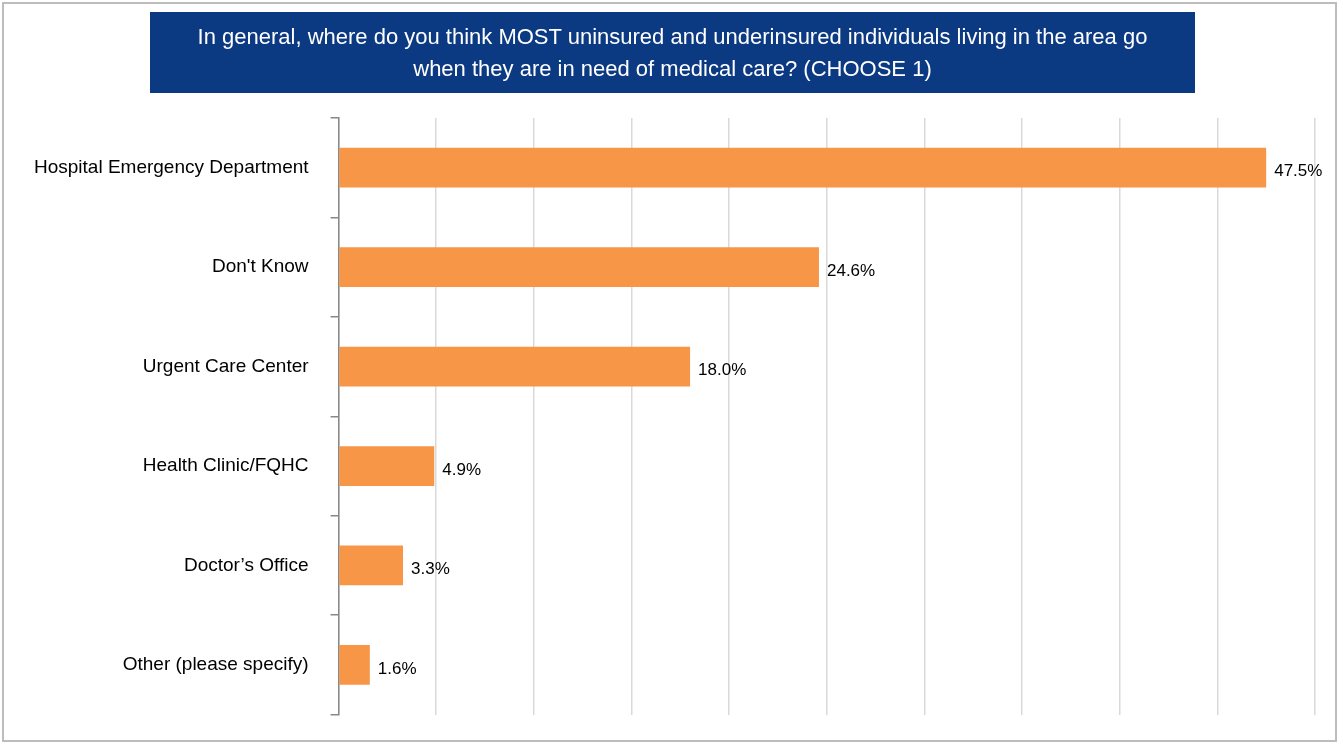 The width and height of the screenshot is (1343, 748). Describe the element at coordinates (215, 664) in the screenshot. I see `y-tick-label: Other (please specify)` at that location.